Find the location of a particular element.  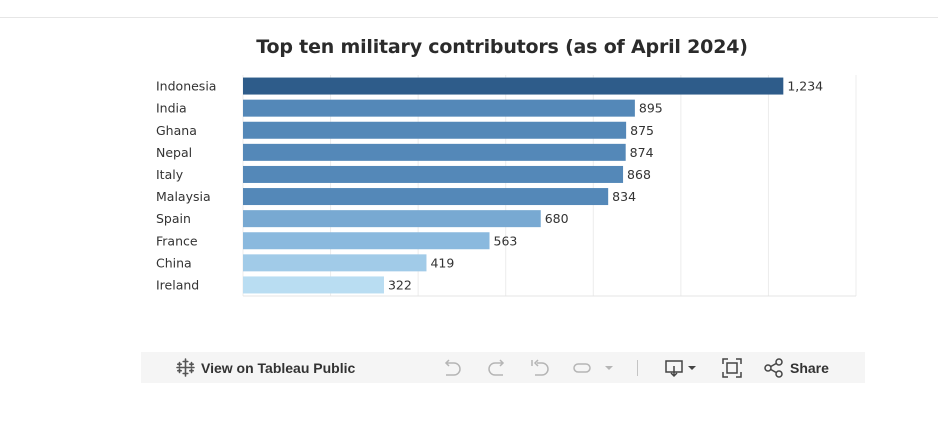

category-label: India is located at coordinates (171, 108).